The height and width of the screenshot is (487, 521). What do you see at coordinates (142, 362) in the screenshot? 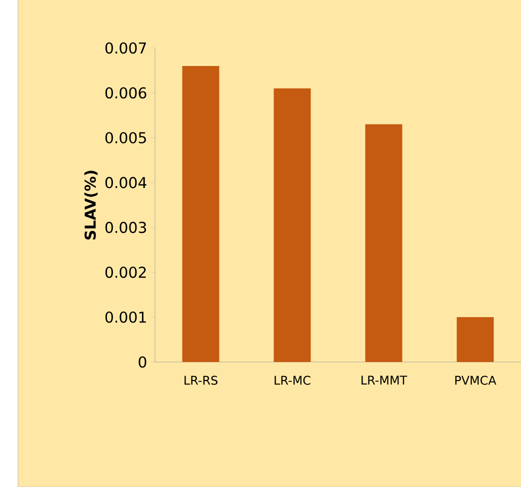
I see `y-tick-label: 0` at bounding box center [142, 362].